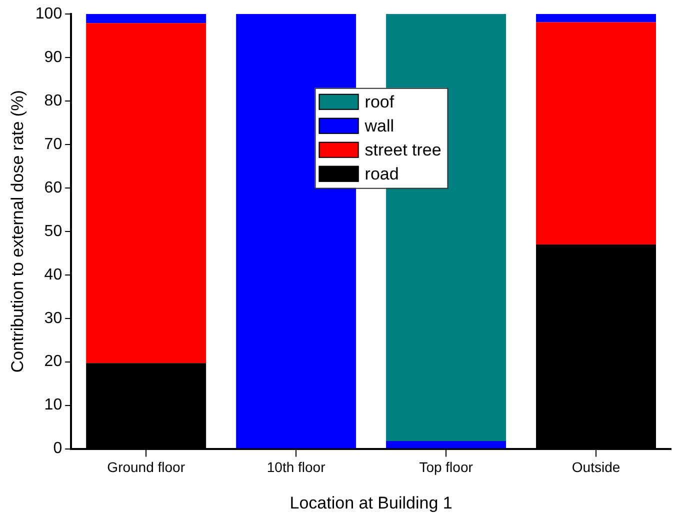 This screenshot has width=673, height=522. Describe the element at coordinates (53, 318) in the screenshot. I see `y-tick-label: 30` at that location.